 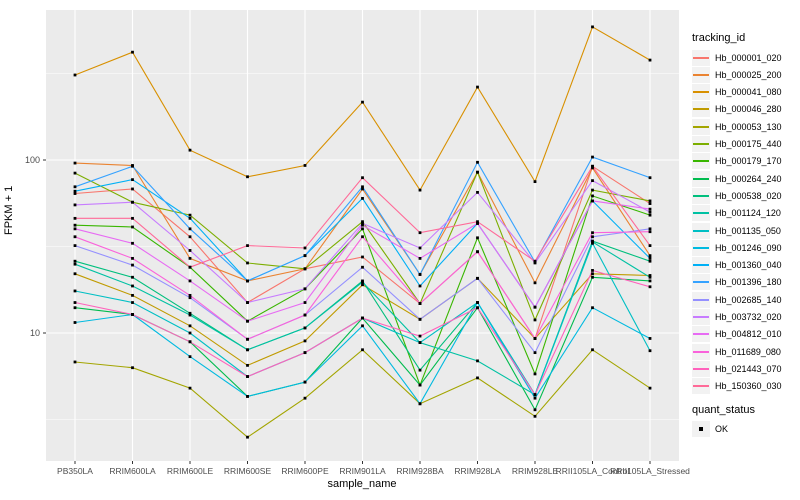 I want to click on legend-item-Hb_000264_240: Hb_000264_240, so click(x=737, y=178).